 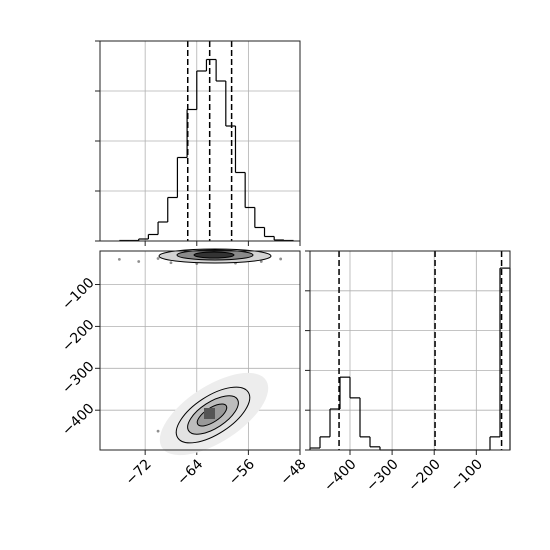 I want to click on density-cell, so click(x=209, y=413).